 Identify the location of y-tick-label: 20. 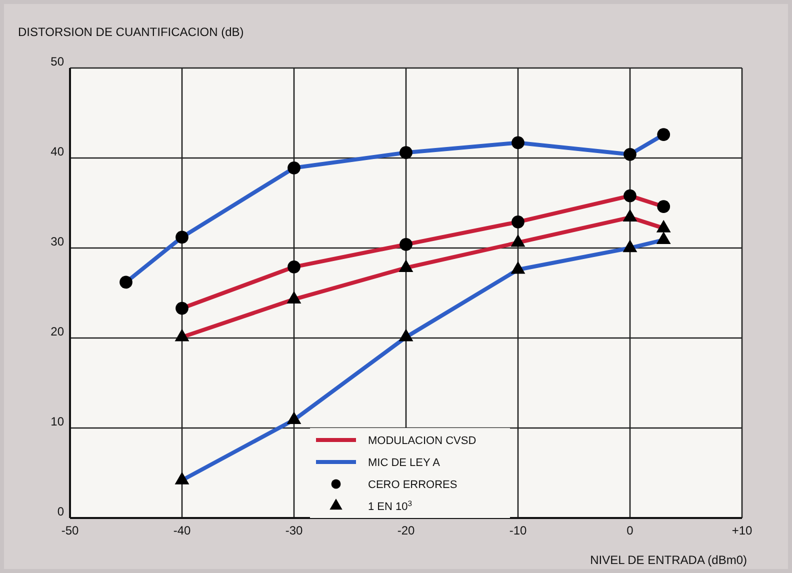
(57, 331).